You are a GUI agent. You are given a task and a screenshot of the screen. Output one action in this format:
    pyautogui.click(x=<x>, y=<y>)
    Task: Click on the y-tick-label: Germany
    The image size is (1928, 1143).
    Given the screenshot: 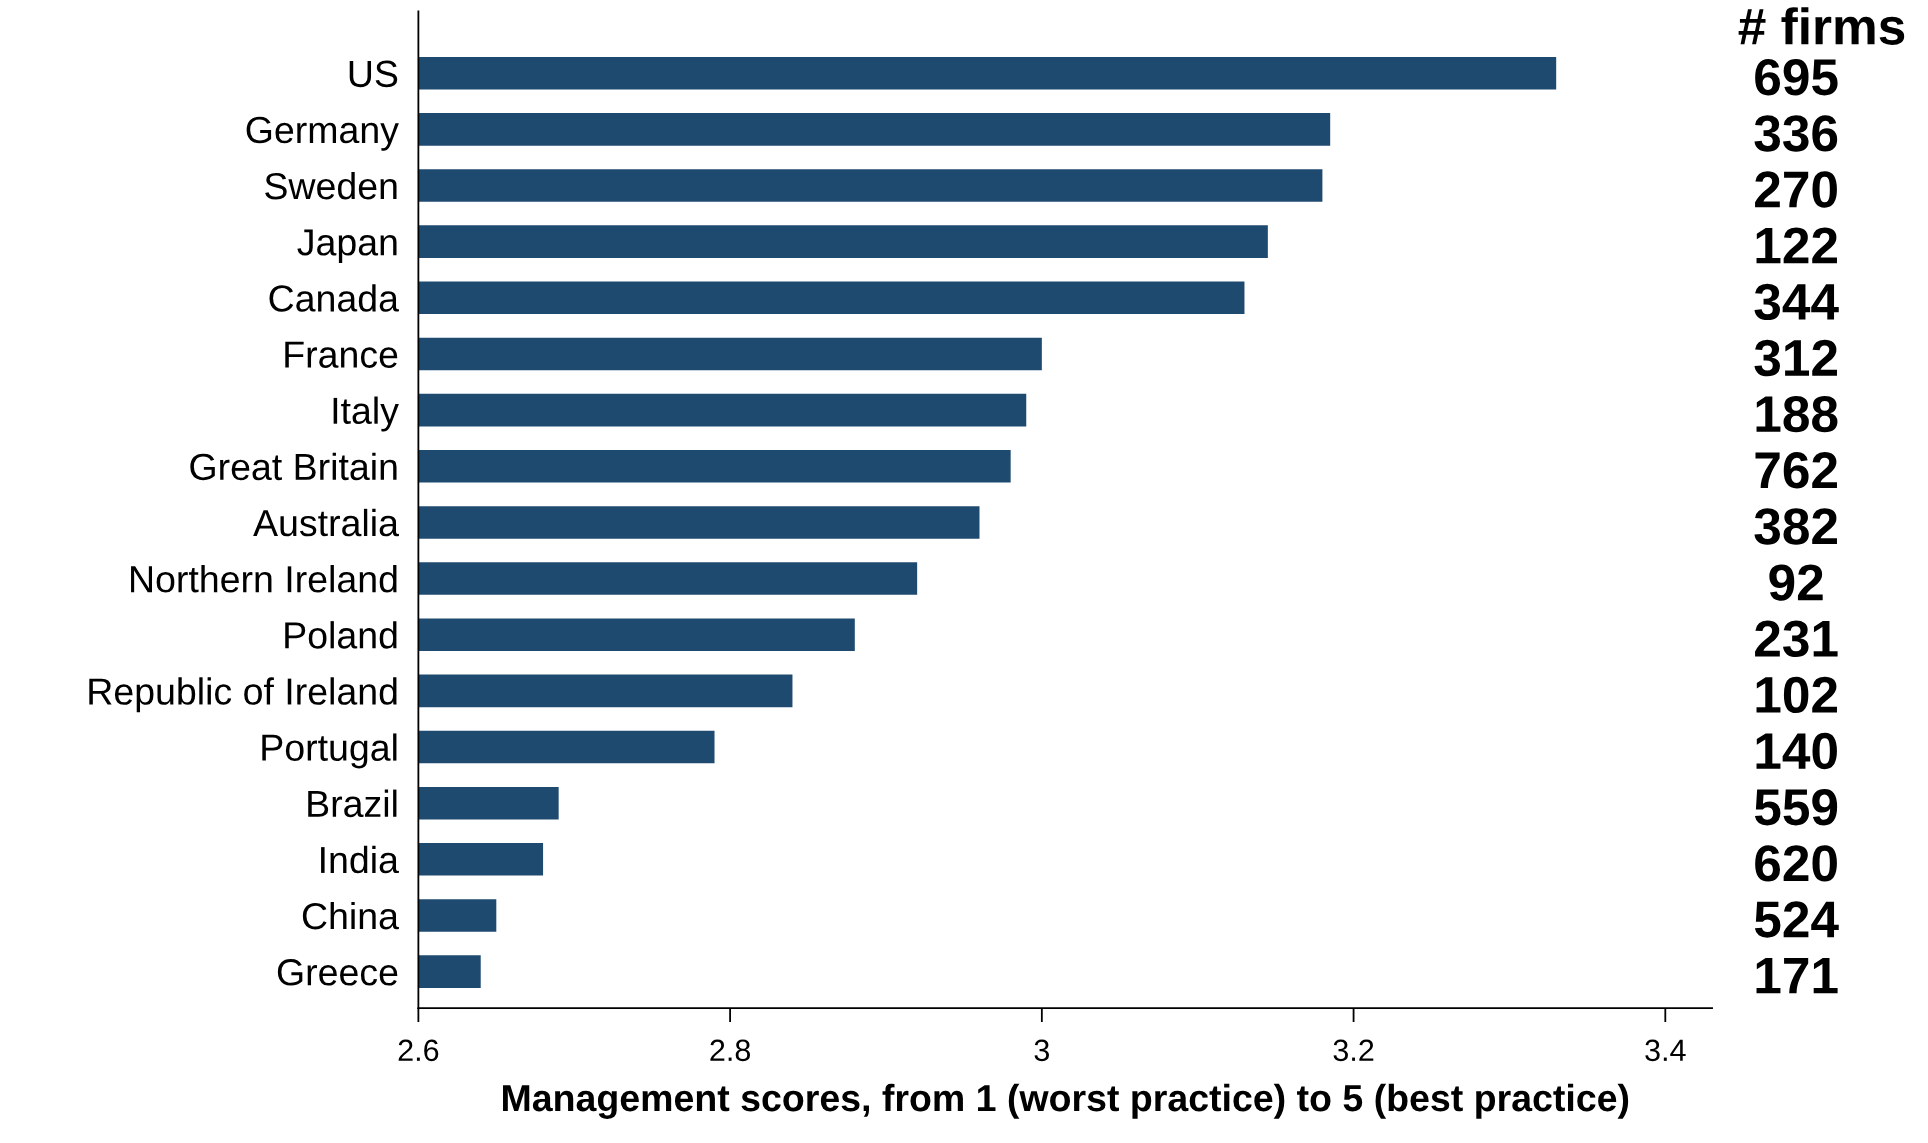 What is the action you would take?
    pyautogui.click(x=322, y=133)
    